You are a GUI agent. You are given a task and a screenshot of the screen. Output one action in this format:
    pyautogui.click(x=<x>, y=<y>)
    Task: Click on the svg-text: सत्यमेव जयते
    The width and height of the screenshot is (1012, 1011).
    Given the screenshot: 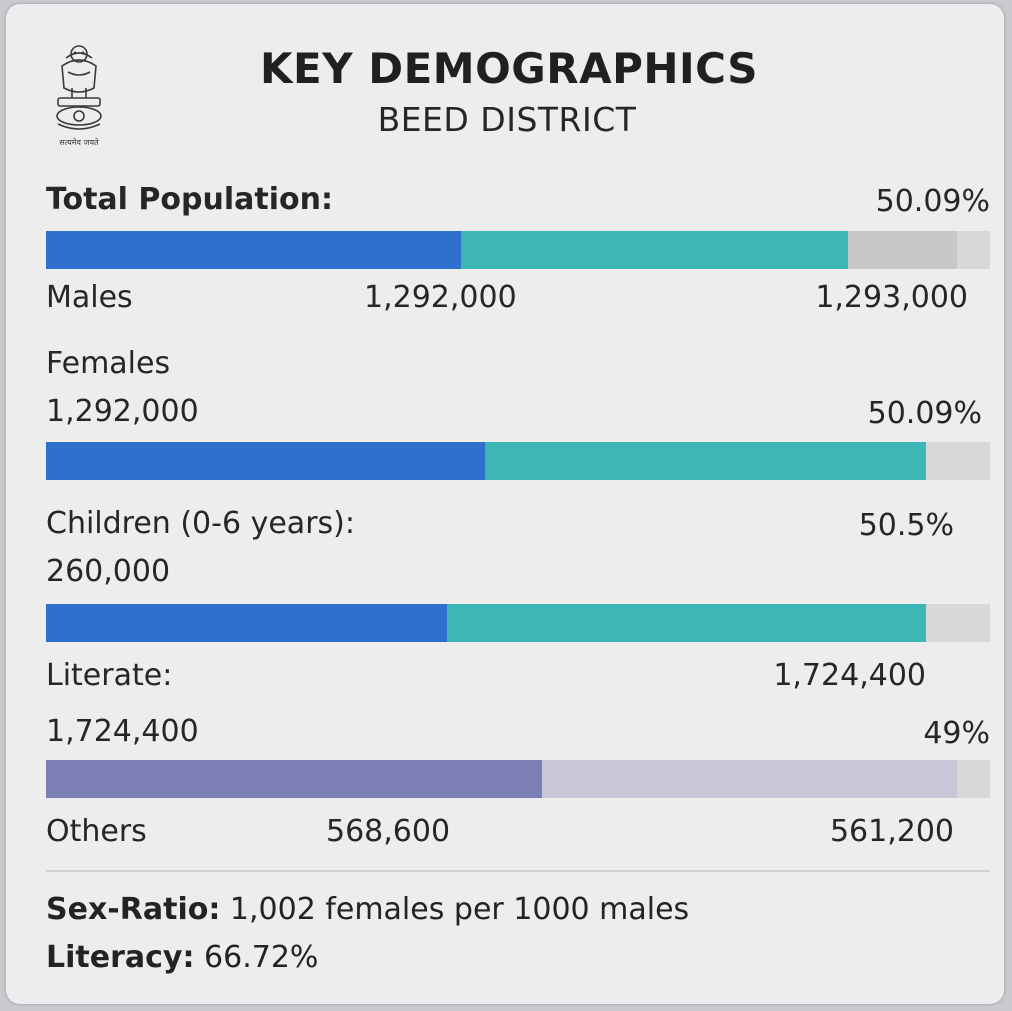 What is the action you would take?
    pyautogui.click(x=79, y=142)
    